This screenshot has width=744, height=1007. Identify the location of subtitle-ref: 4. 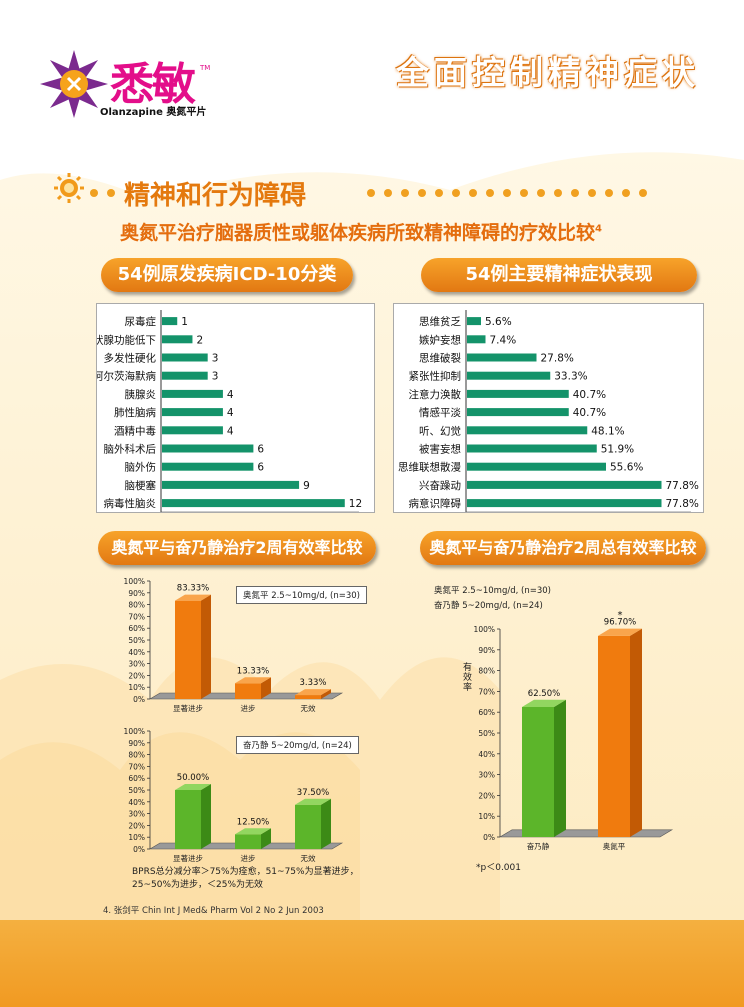
(598, 229).